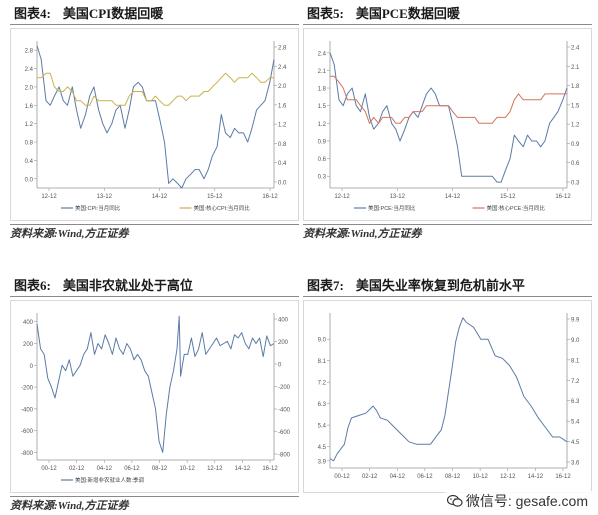 The image size is (598, 515). I want to click on y-tick-label-left: 4.5, so click(322, 448).